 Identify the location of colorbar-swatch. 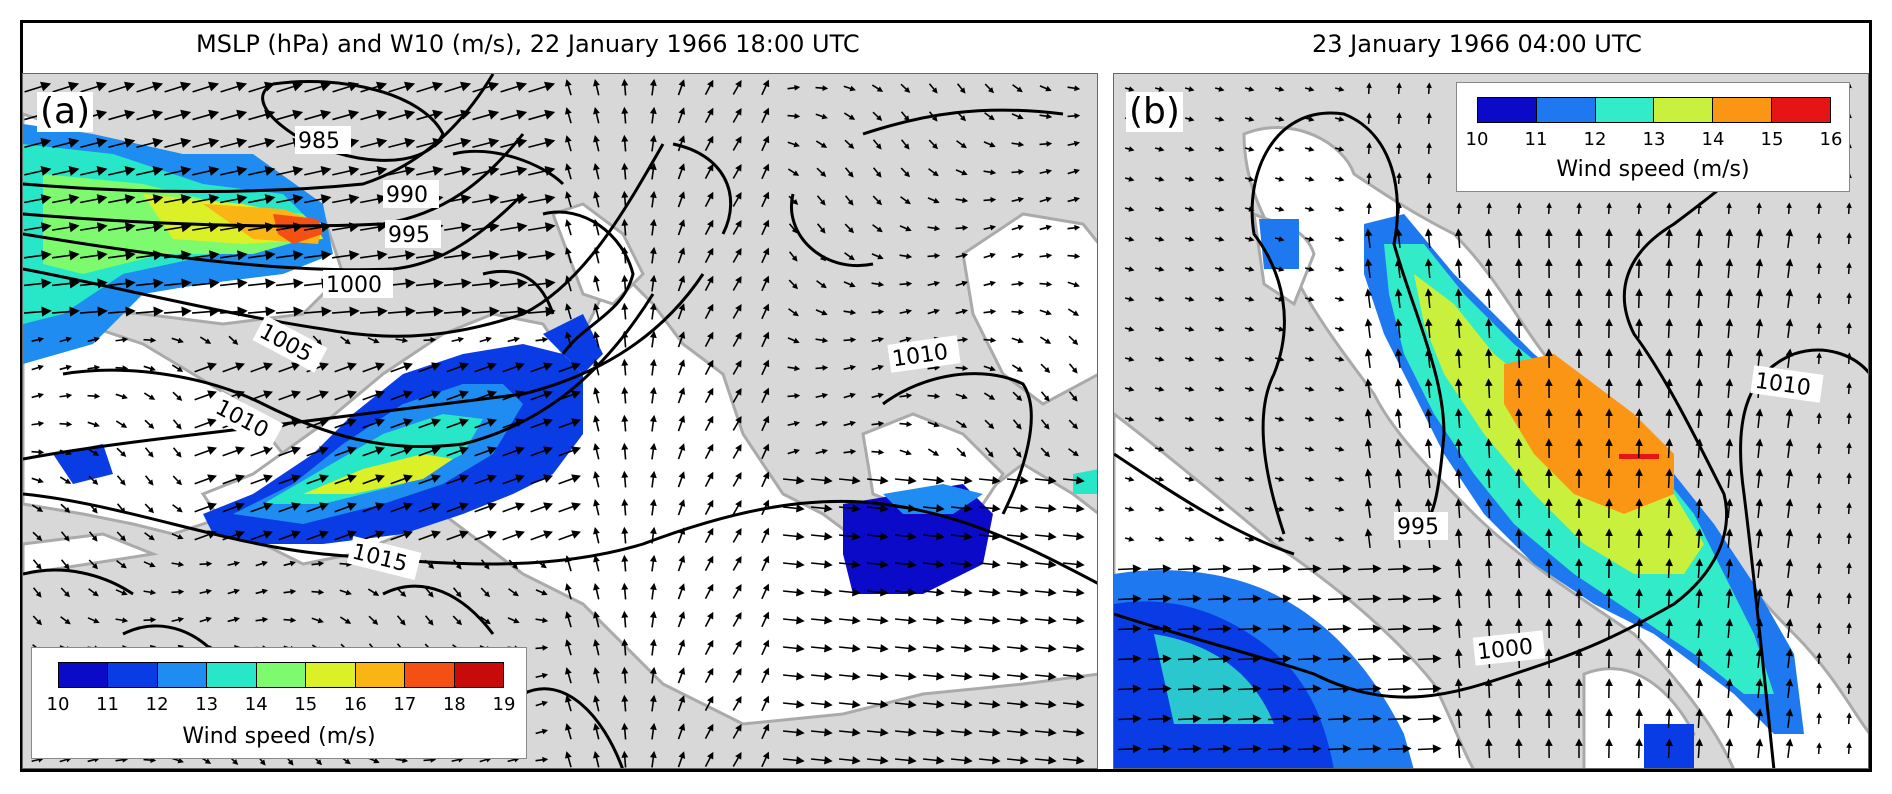
(380, 675).